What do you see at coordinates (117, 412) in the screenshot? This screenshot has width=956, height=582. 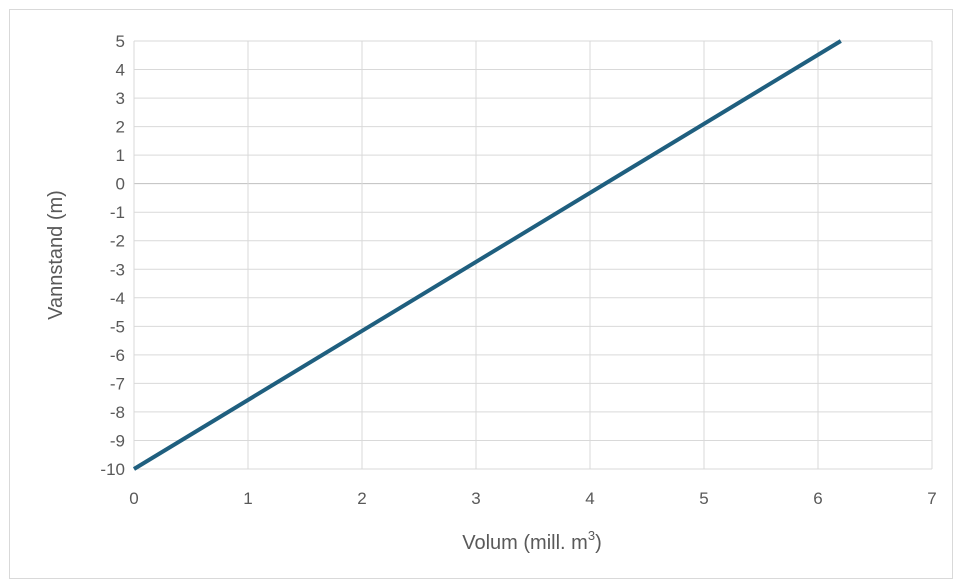 I see `y-tick-label: -8` at bounding box center [117, 412].